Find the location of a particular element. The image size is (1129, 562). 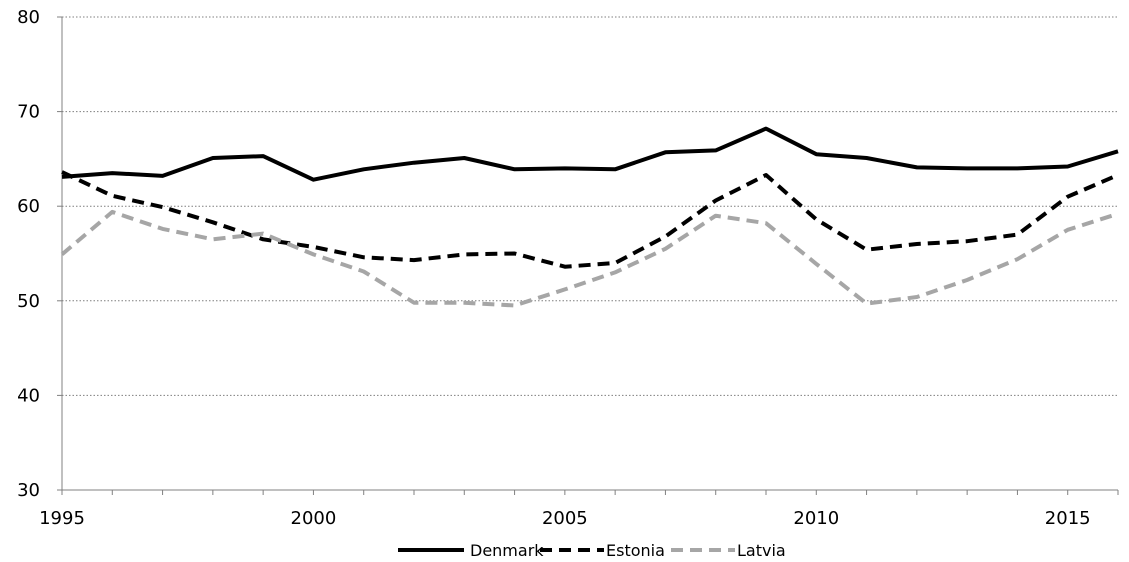

series-line-denmark is located at coordinates (590, 154).